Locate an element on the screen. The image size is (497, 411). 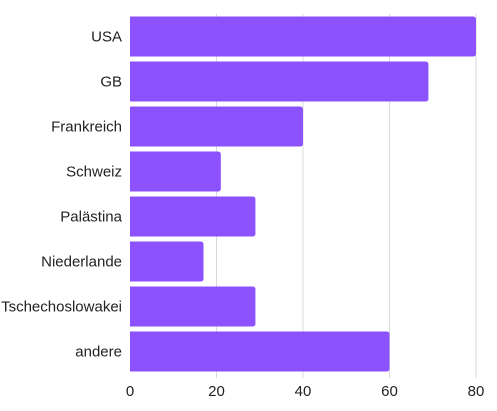
x-axis-tick-layer: 0 20 40 60 80 is located at coordinates (305, 391).